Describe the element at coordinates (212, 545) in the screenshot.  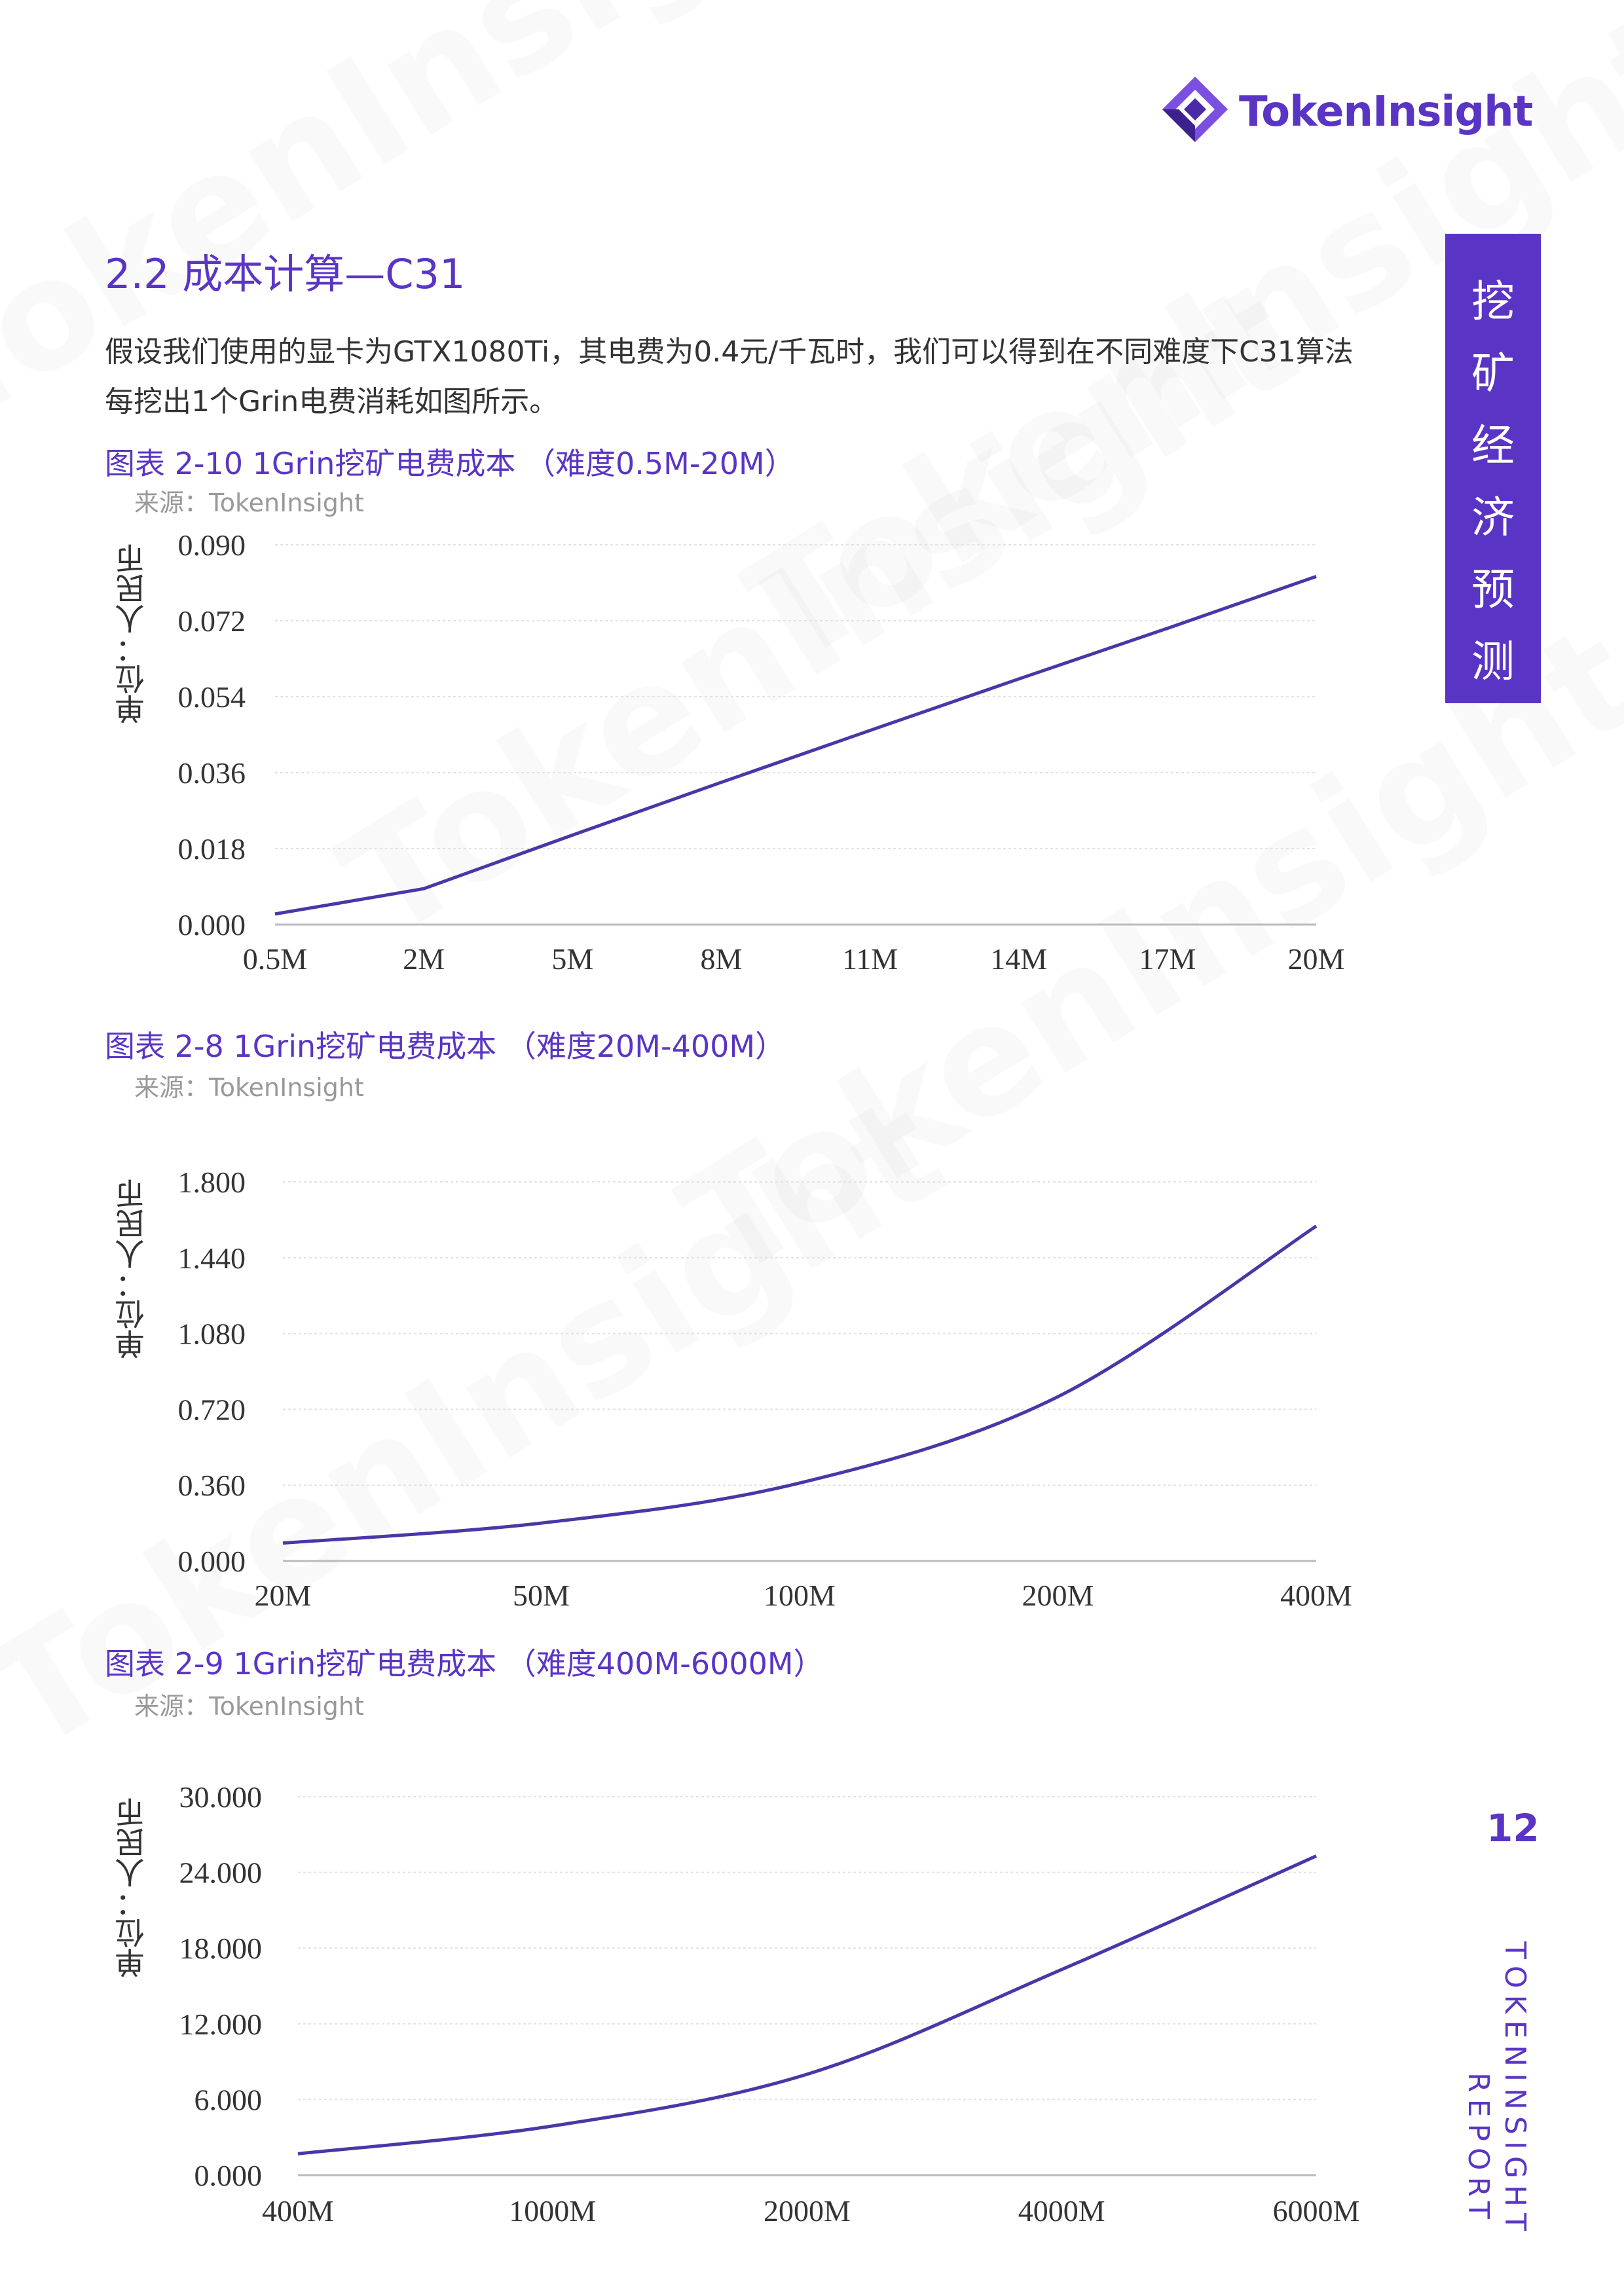
I see `y-tick-label: 0.090` at that location.